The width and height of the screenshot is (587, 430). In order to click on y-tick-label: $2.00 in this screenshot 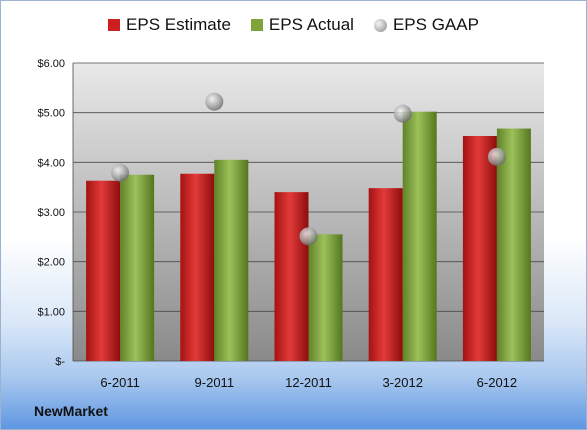, I will do `click(51, 263)`.